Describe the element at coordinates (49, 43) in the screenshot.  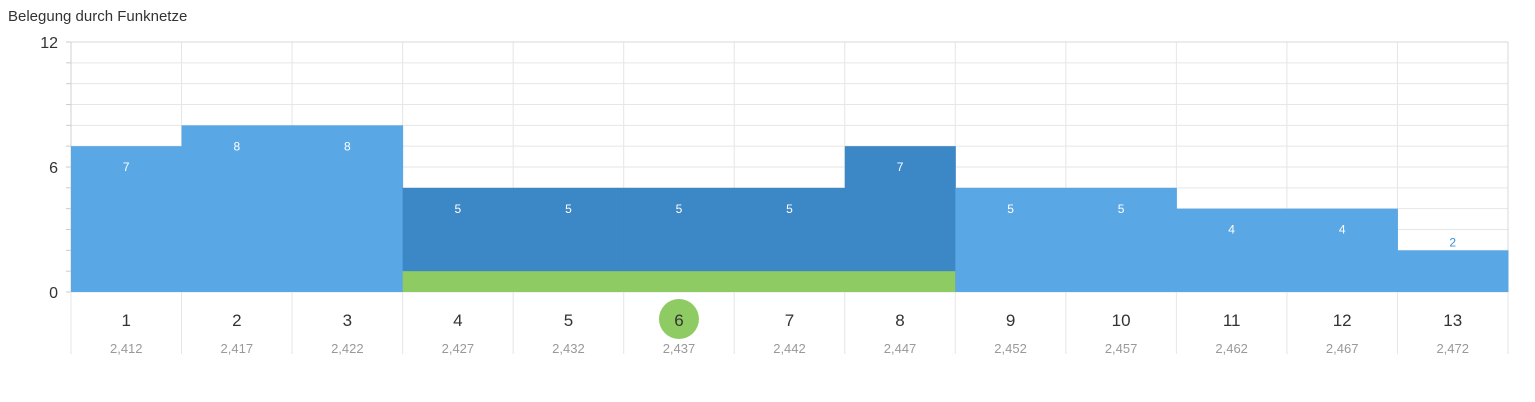
I see `y-tick-label: 12` at that location.